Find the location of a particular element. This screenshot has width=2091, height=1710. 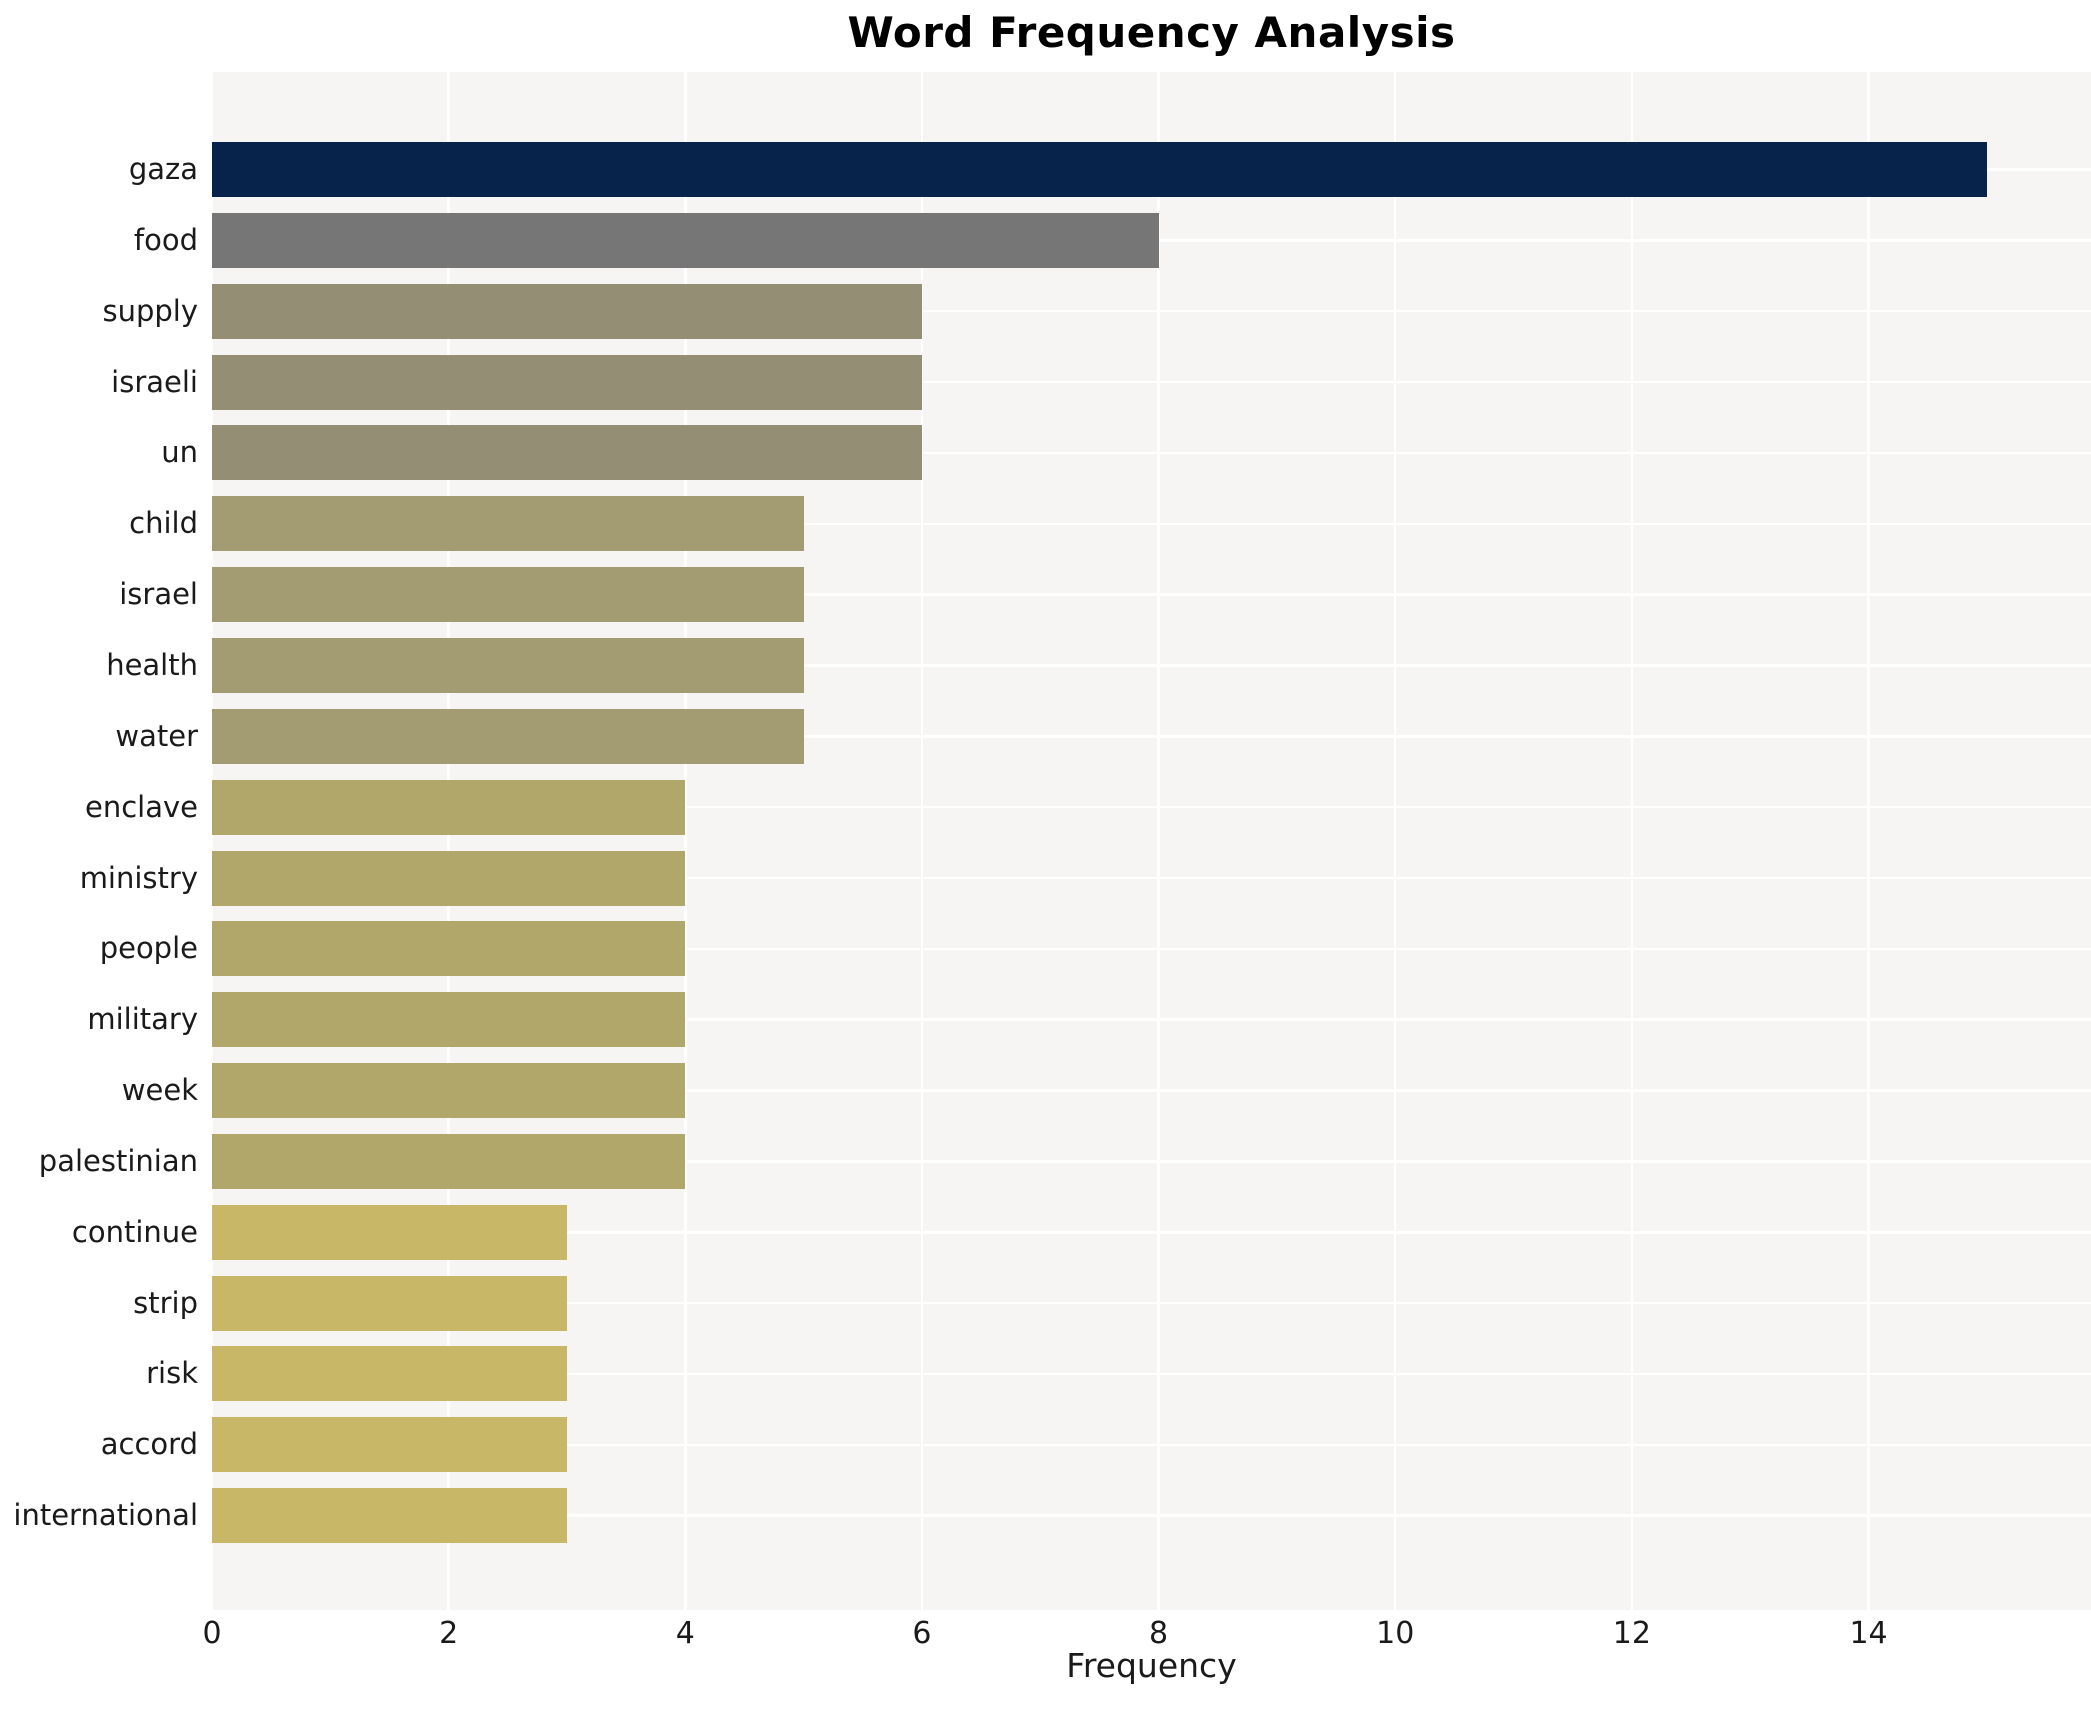

y-tick-label-water: water is located at coordinates (156, 735).